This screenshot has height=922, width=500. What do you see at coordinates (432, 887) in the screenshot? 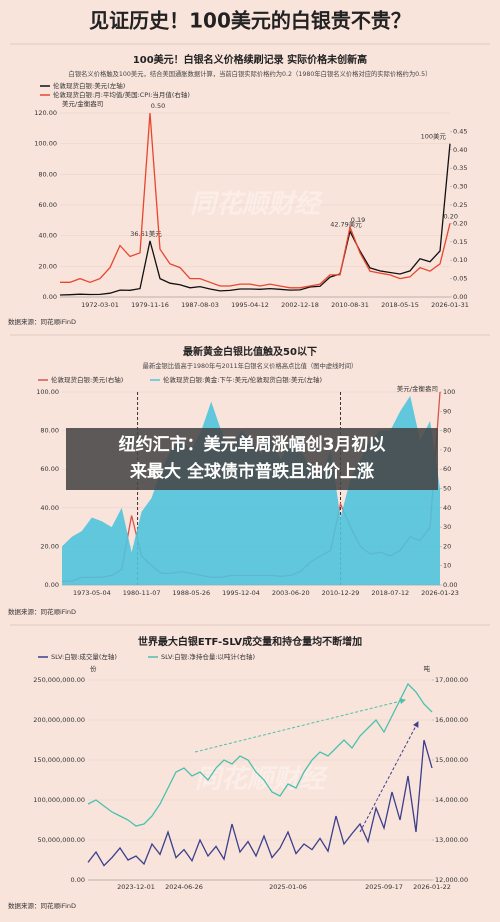
I see `x-tick-label: 2026-01-22` at bounding box center [432, 887].